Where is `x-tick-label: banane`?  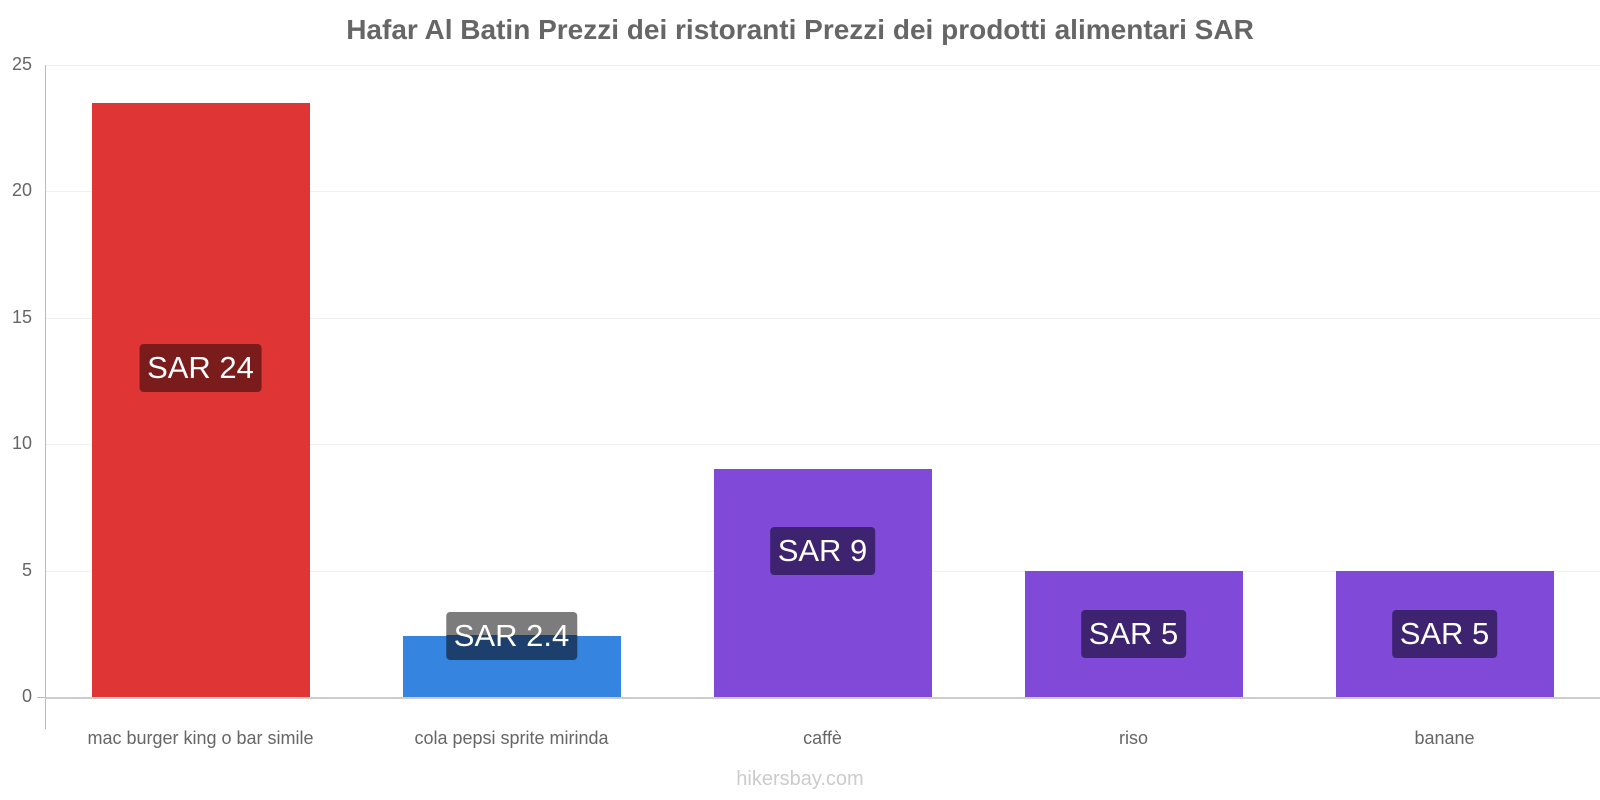
x-tick-label: banane is located at coordinates (1444, 738).